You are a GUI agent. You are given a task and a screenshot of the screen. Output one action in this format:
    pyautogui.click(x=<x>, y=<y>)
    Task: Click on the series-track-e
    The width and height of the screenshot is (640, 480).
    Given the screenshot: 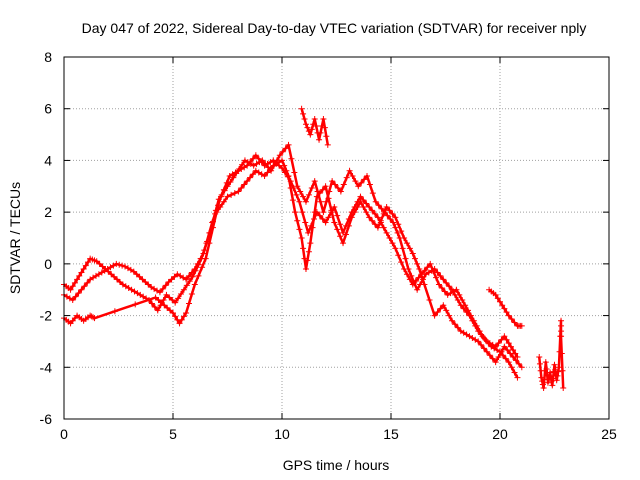 What is the action you would take?
    pyautogui.click(x=505, y=307)
    